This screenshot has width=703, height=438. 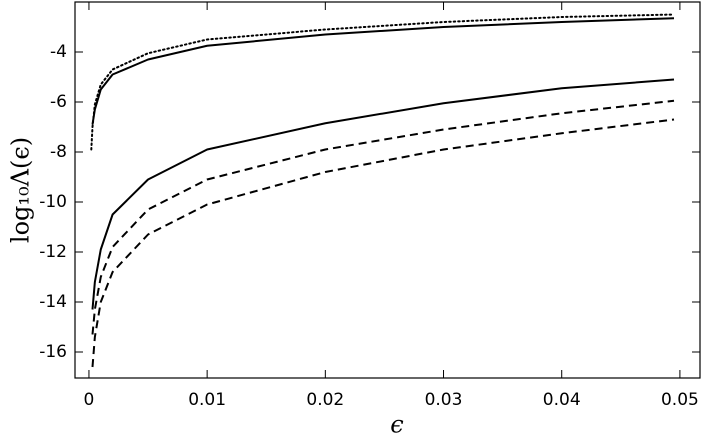 I want to click on x-tick-label: 0.05, so click(x=680, y=400).